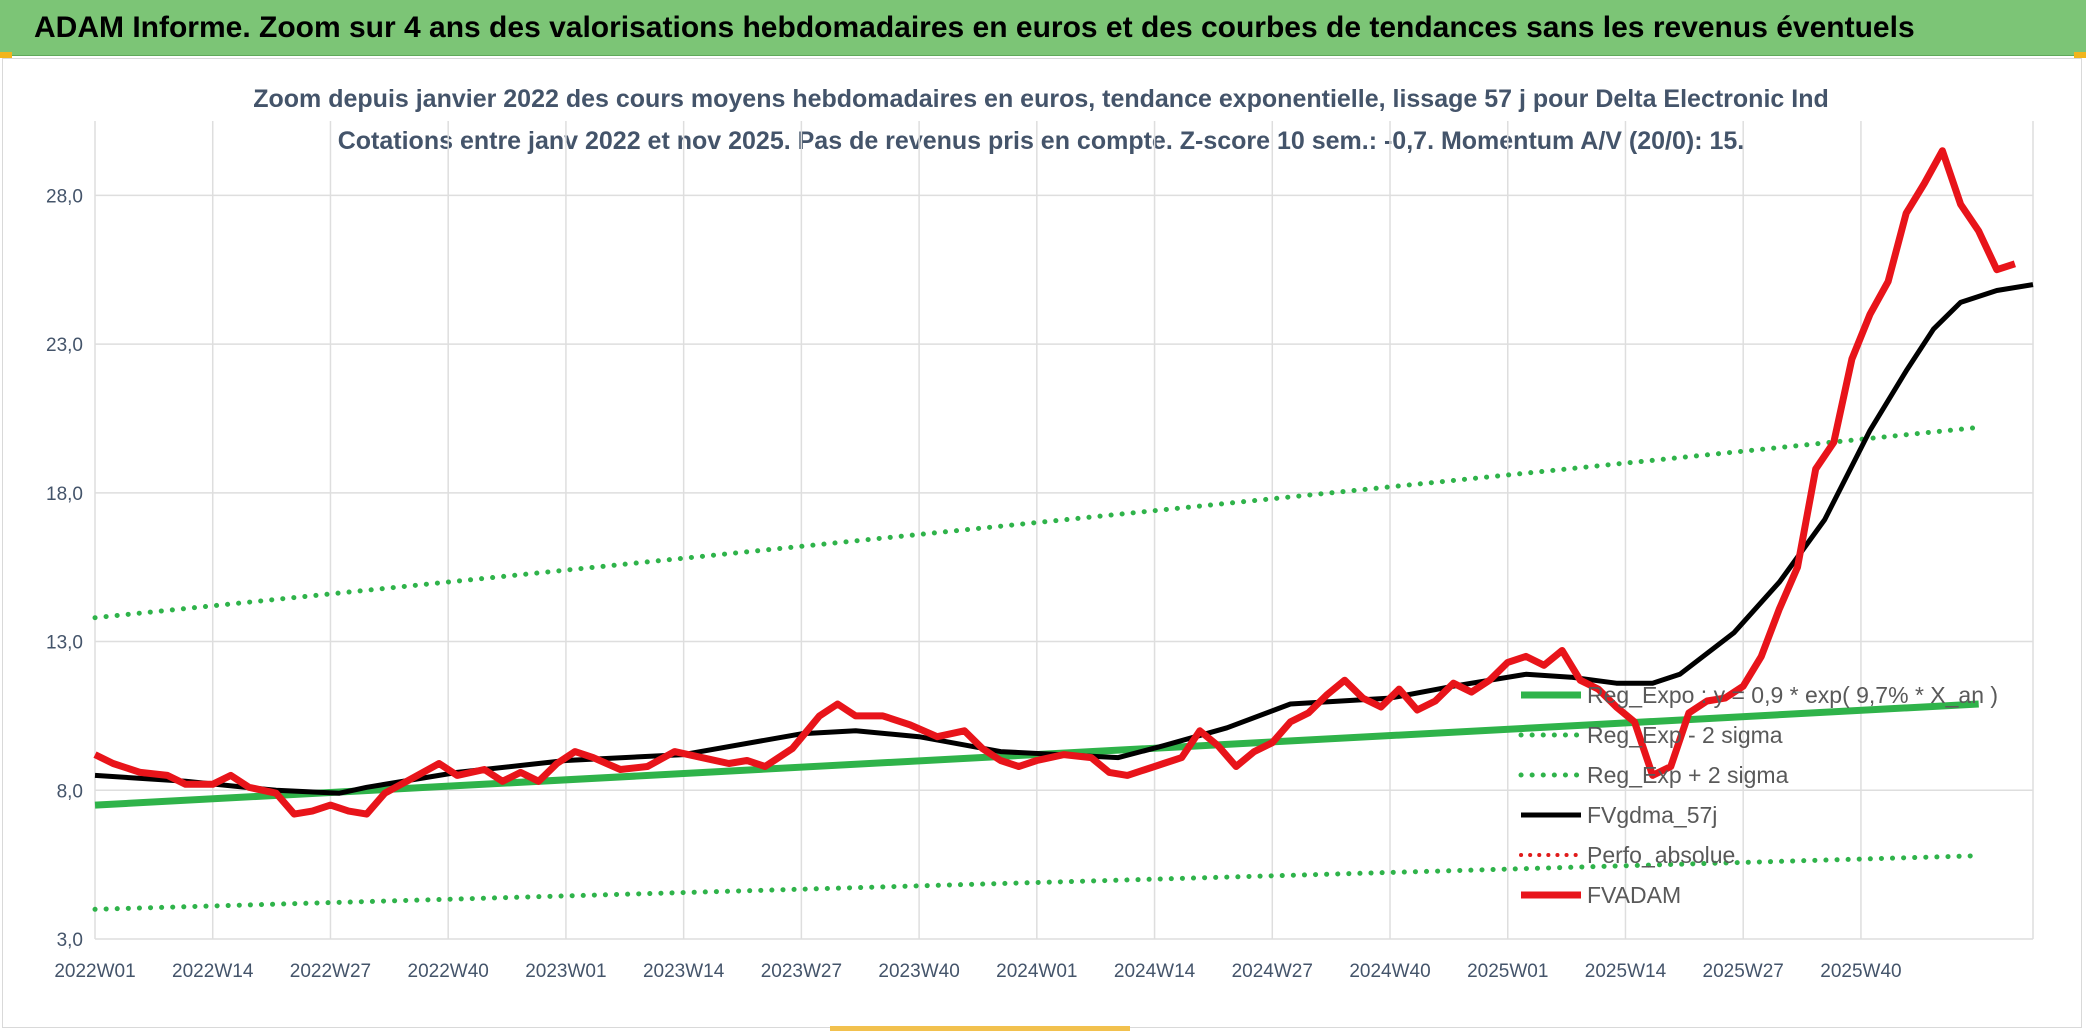 The height and width of the screenshot is (1031, 2086). I want to click on banner-corner-left, so click(6, 55).